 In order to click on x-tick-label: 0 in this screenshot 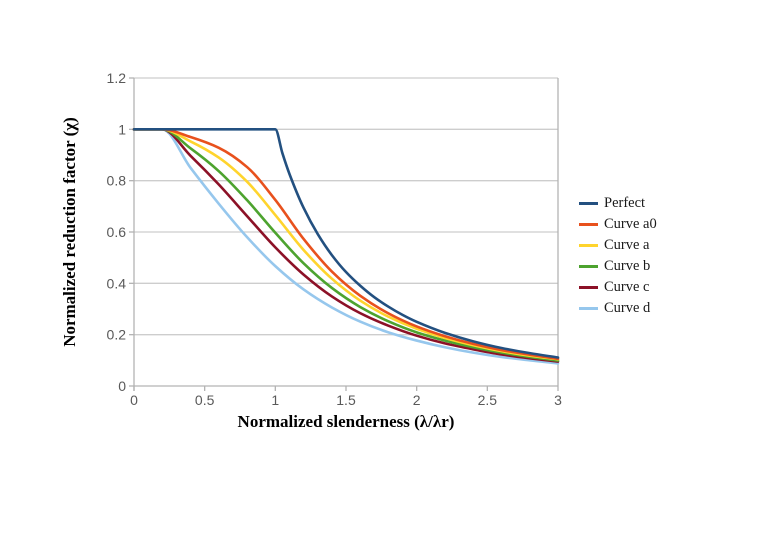, I will do `click(134, 400)`.